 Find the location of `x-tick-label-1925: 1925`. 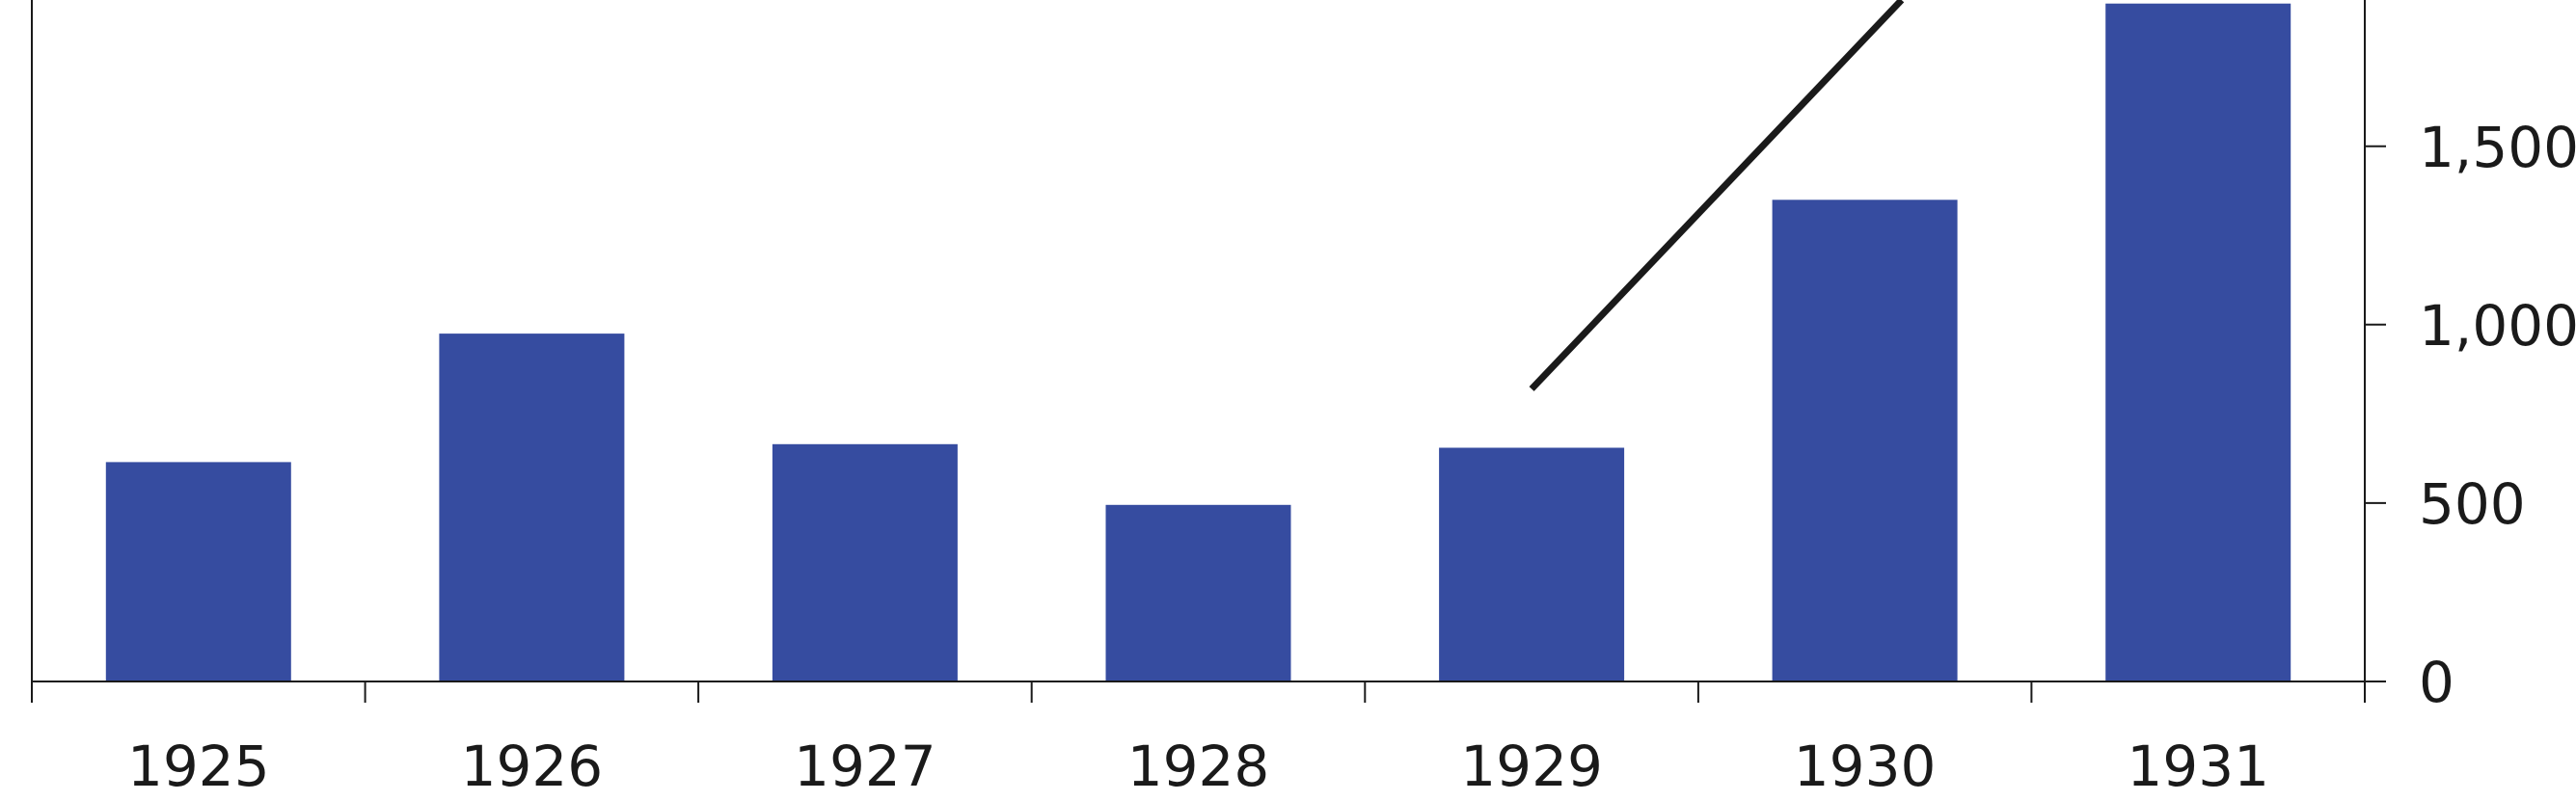

x-tick-label-1925: 1925 is located at coordinates (198, 766).